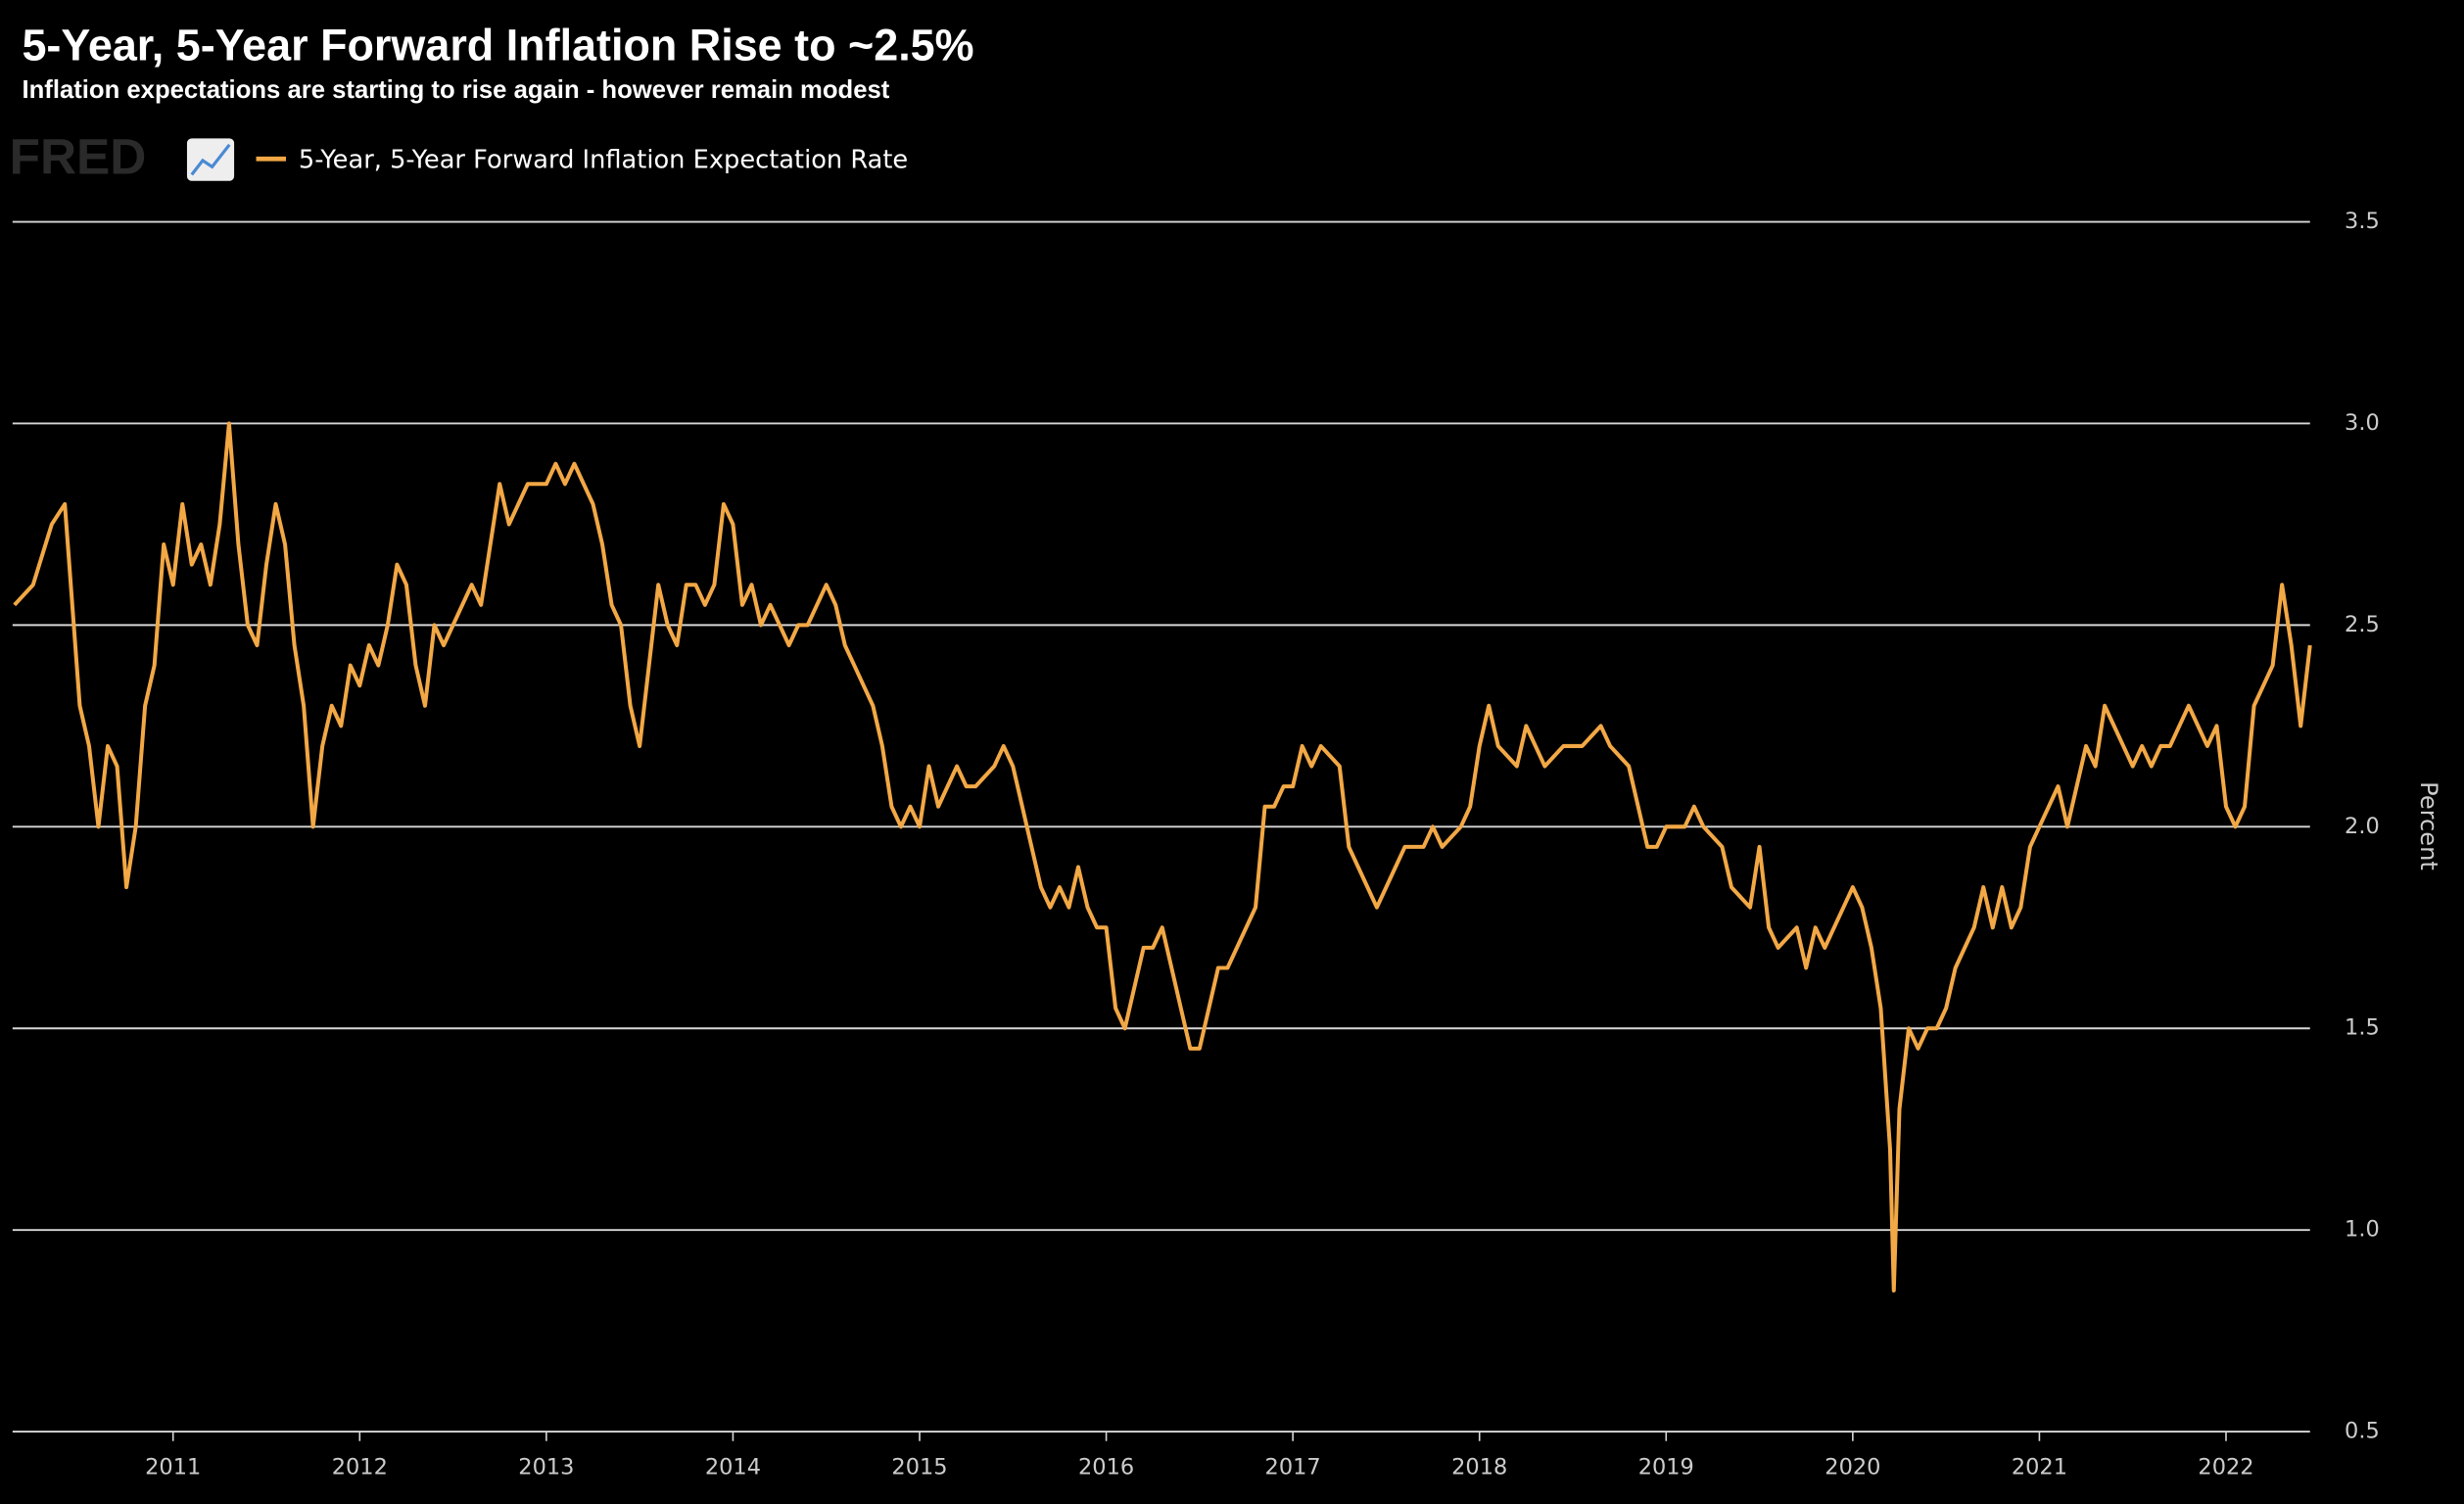  I want to click on y-axis-label: Percent, so click(2428, 825).